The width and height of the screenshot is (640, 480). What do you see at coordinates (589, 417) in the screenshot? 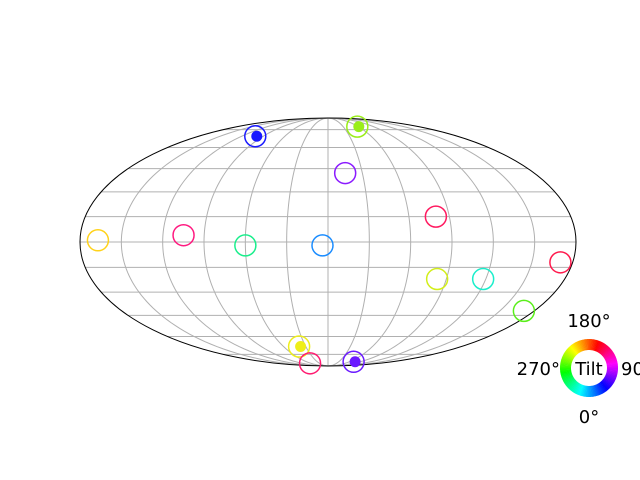
I see `colorwheel-label-bottom: 0°` at bounding box center [589, 417].